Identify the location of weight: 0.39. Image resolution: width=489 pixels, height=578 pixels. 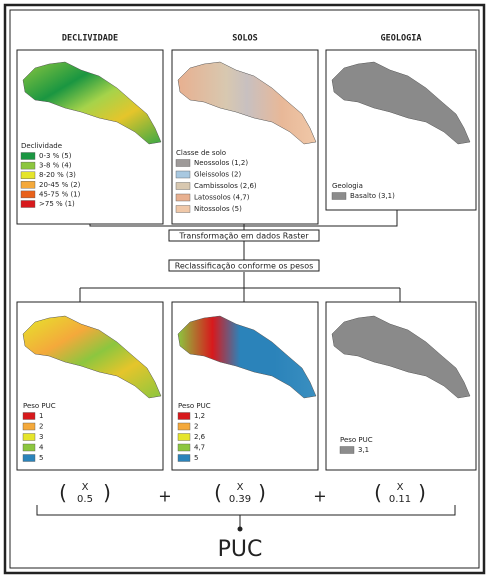
(240, 499).